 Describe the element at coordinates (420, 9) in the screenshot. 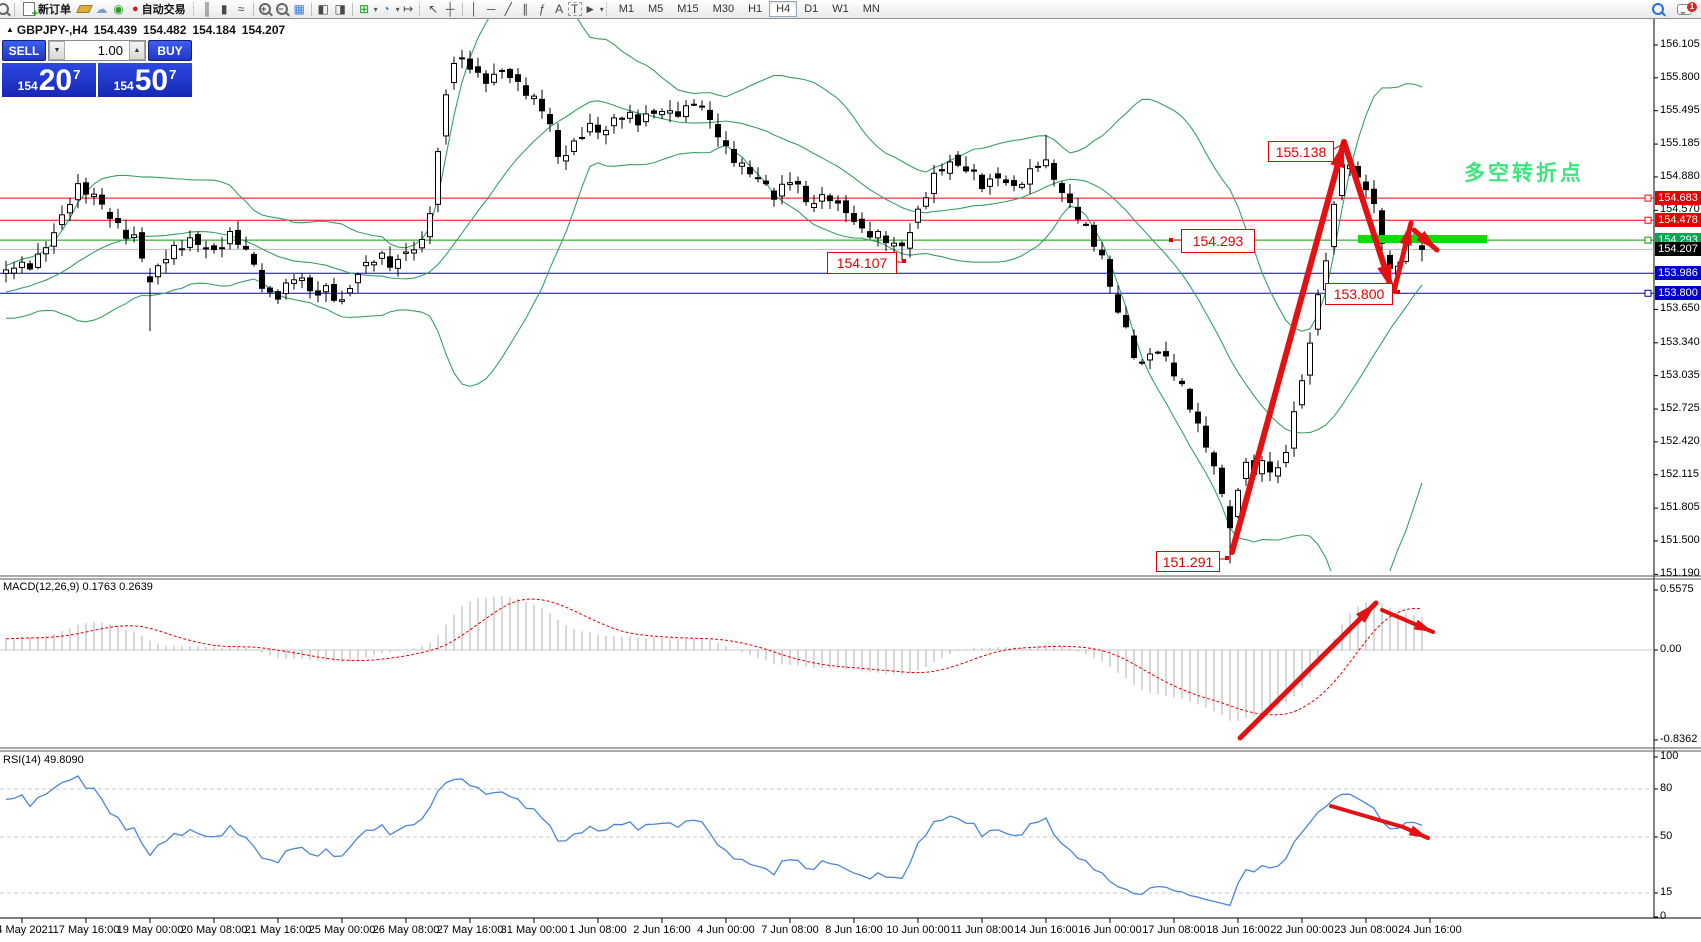

I see `toolbar-grip` at that location.